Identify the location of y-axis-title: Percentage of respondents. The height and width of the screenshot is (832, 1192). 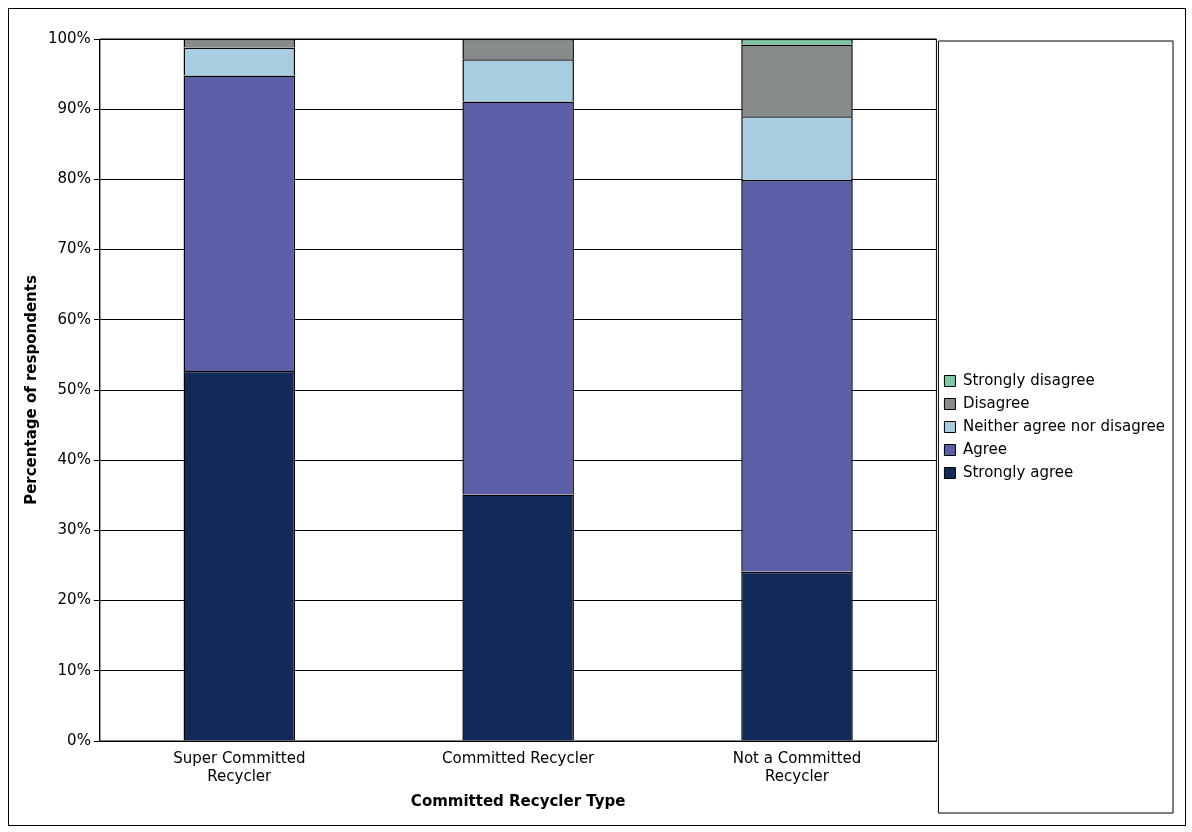
(30, 390).